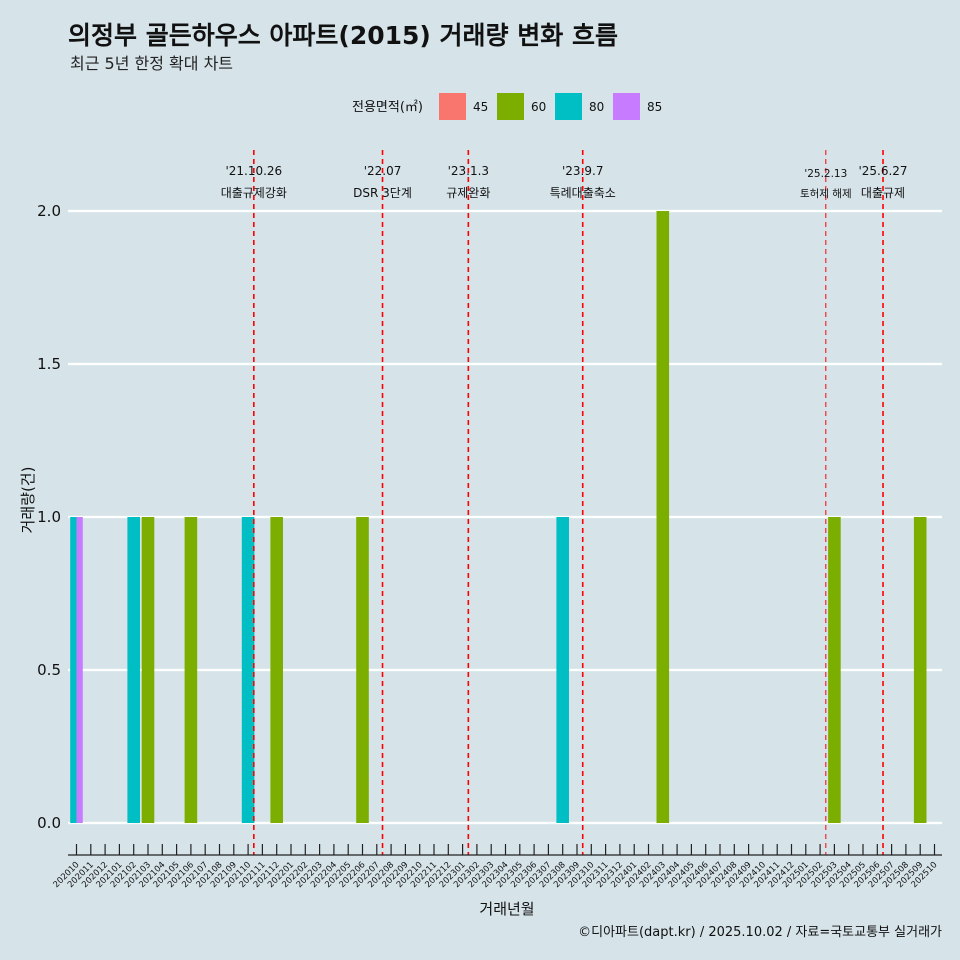  I want to click on y-axis-label: 거래량(건), so click(28, 500).